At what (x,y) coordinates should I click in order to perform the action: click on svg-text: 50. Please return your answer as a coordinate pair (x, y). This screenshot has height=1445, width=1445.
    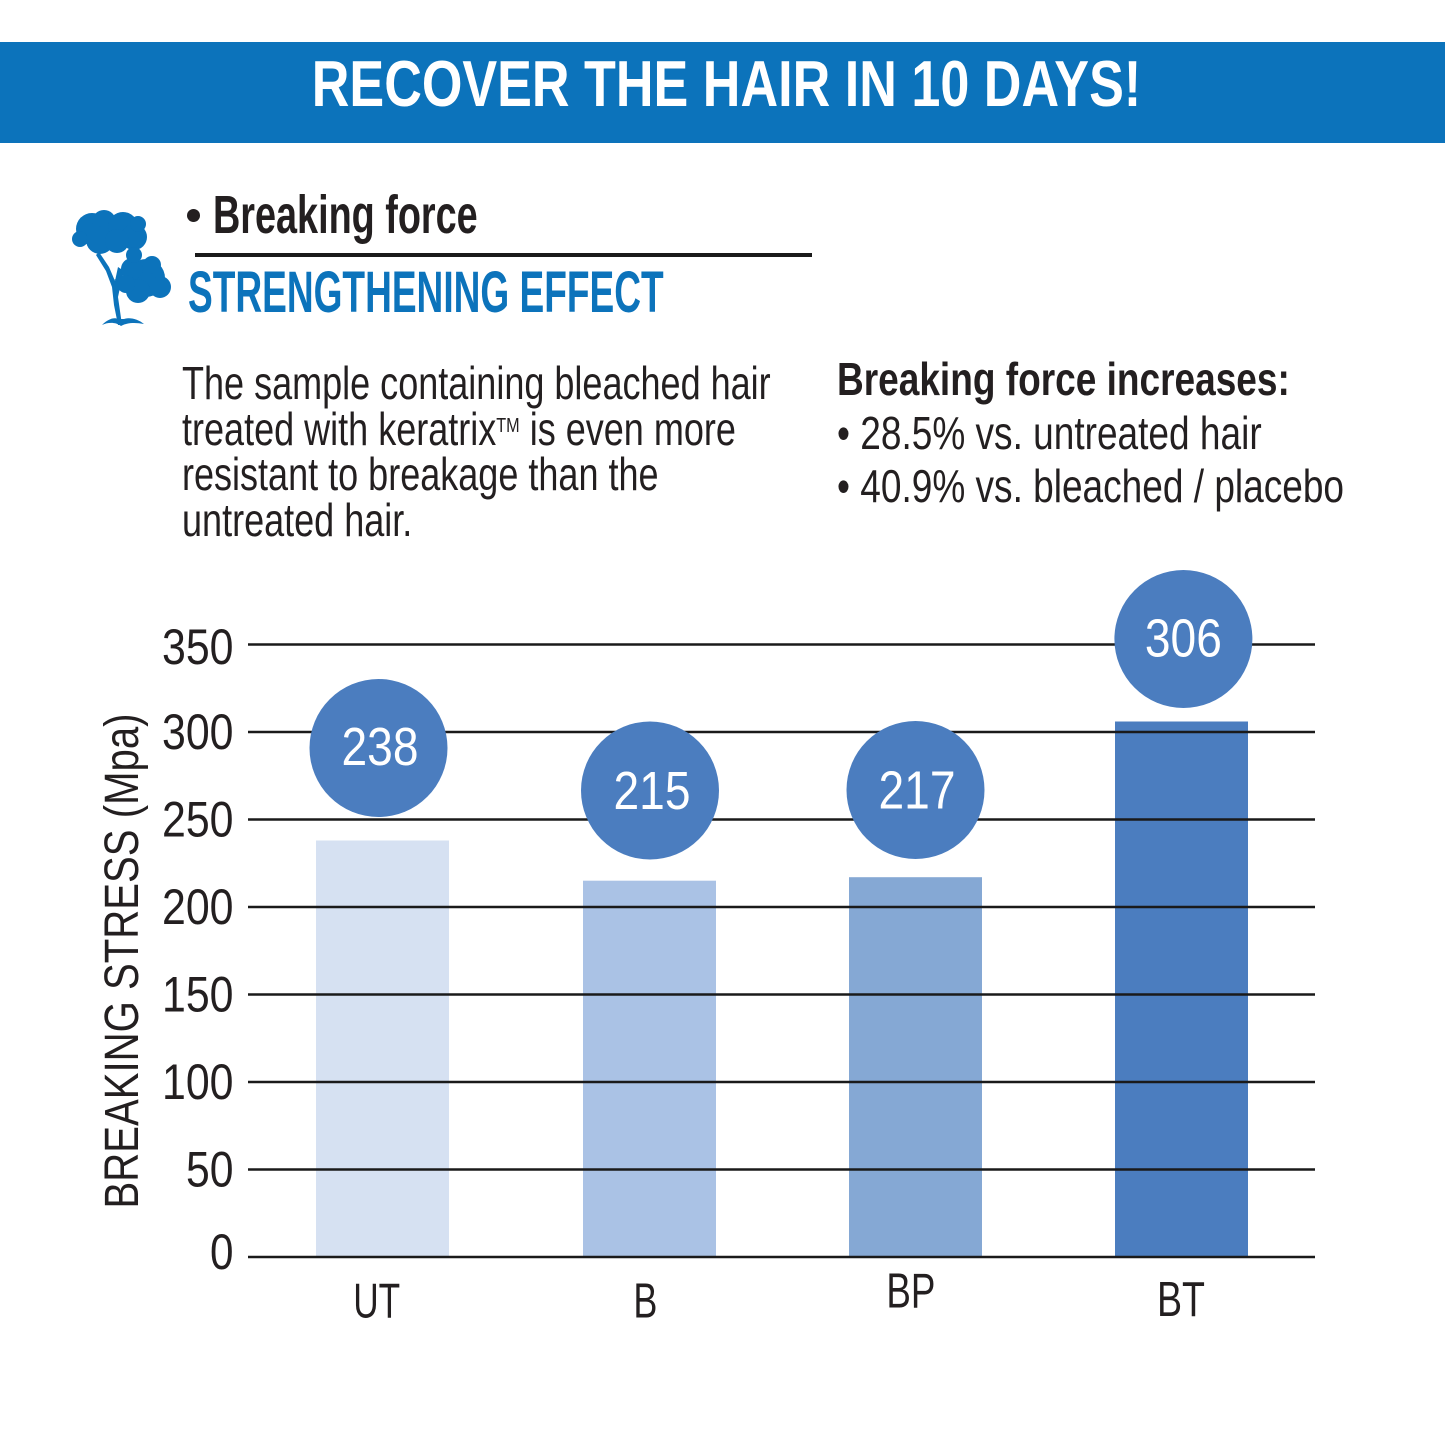
    Looking at the image, I should click on (210, 1170).